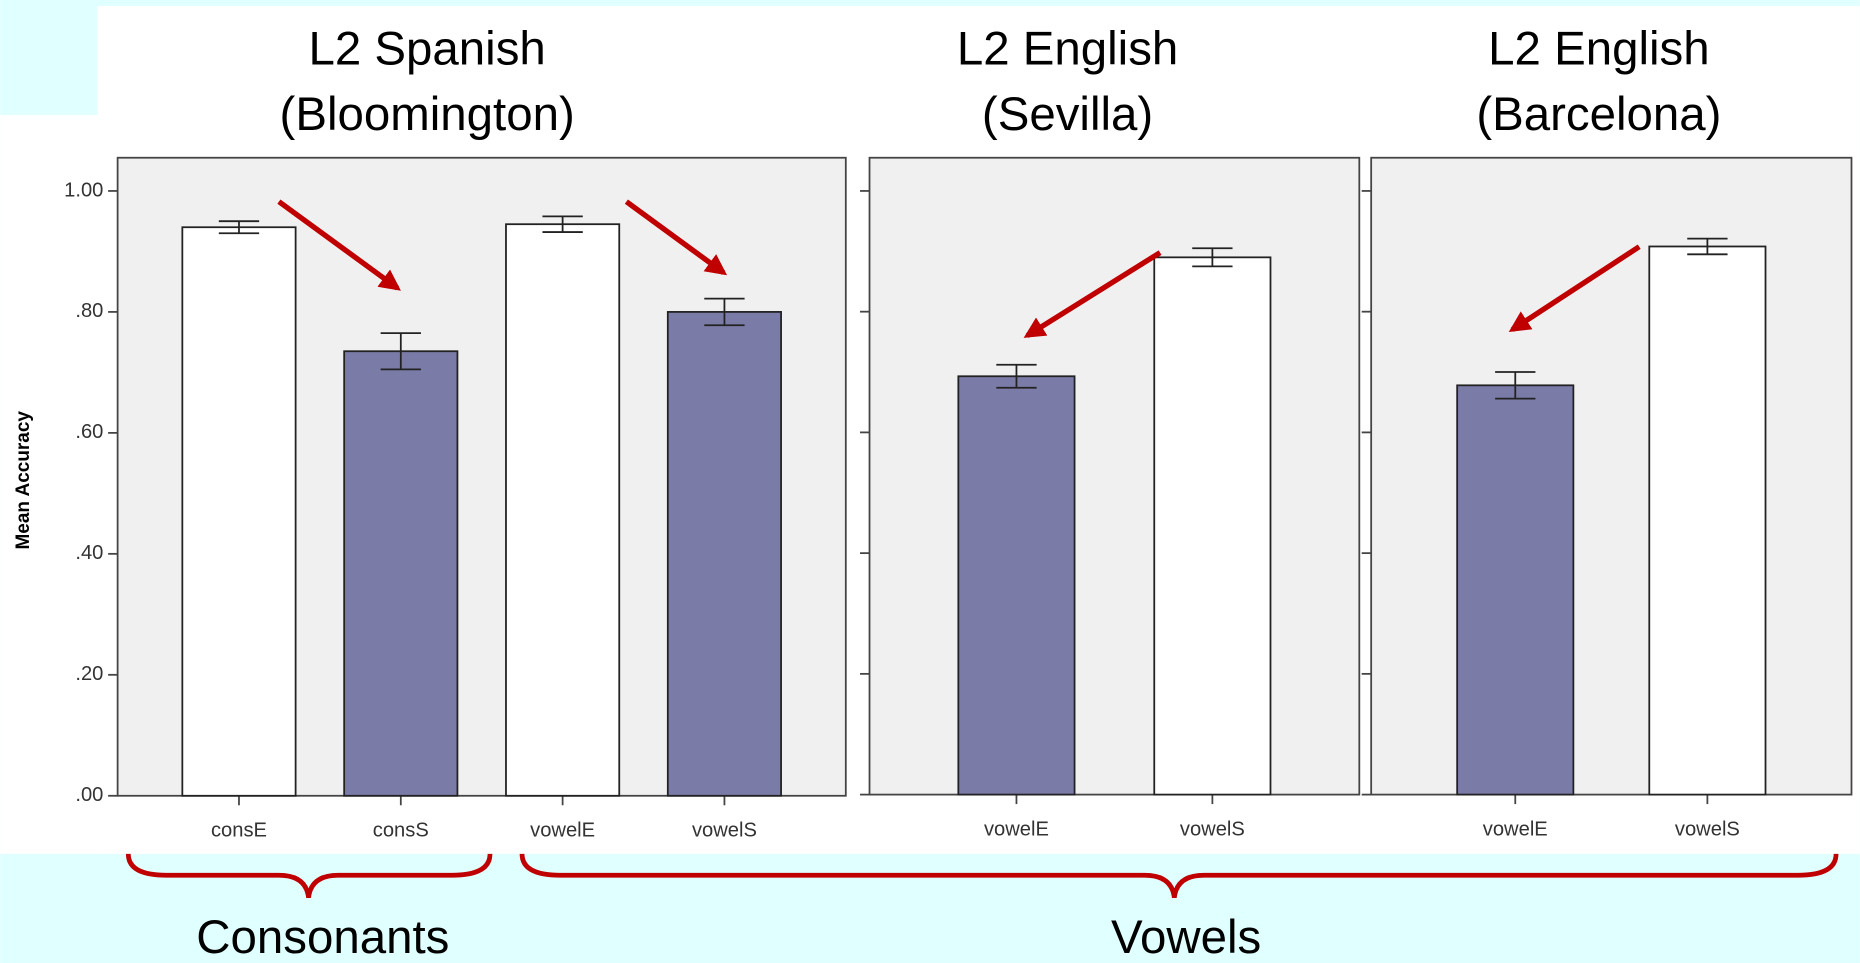 The height and width of the screenshot is (963, 1860). I want to click on y-tick-label: .20, so click(89, 674).